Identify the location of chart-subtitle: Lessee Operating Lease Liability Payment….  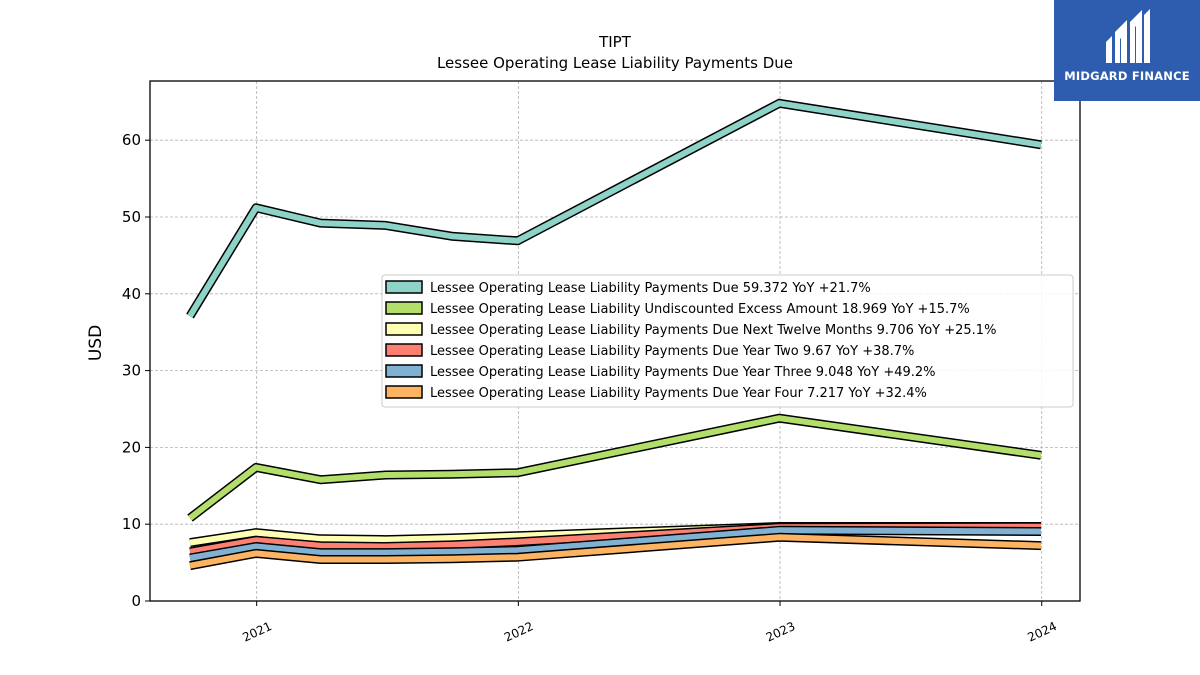
(615, 63).